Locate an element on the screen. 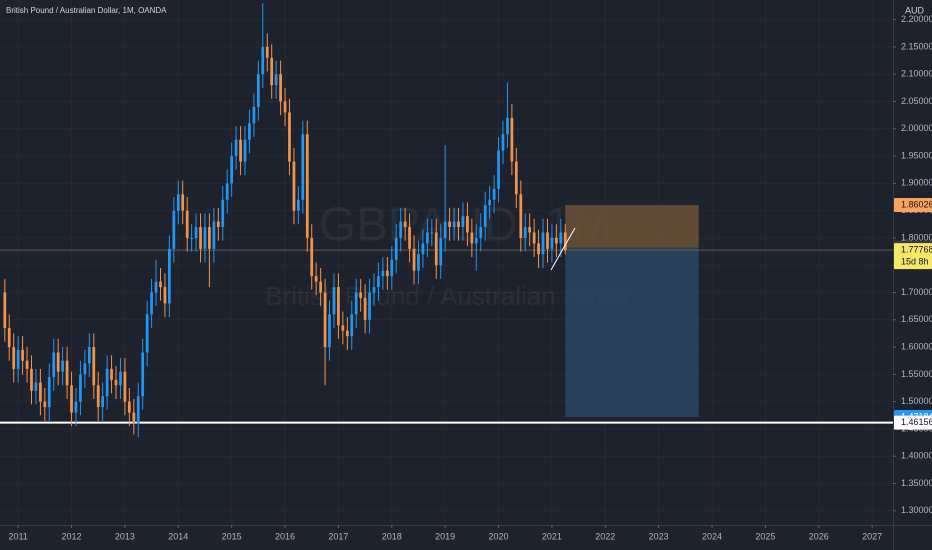 Image resolution: width=932 pixels, height=550 pixels. x-tick-label: 2024 is located at coordinates (712, 536).